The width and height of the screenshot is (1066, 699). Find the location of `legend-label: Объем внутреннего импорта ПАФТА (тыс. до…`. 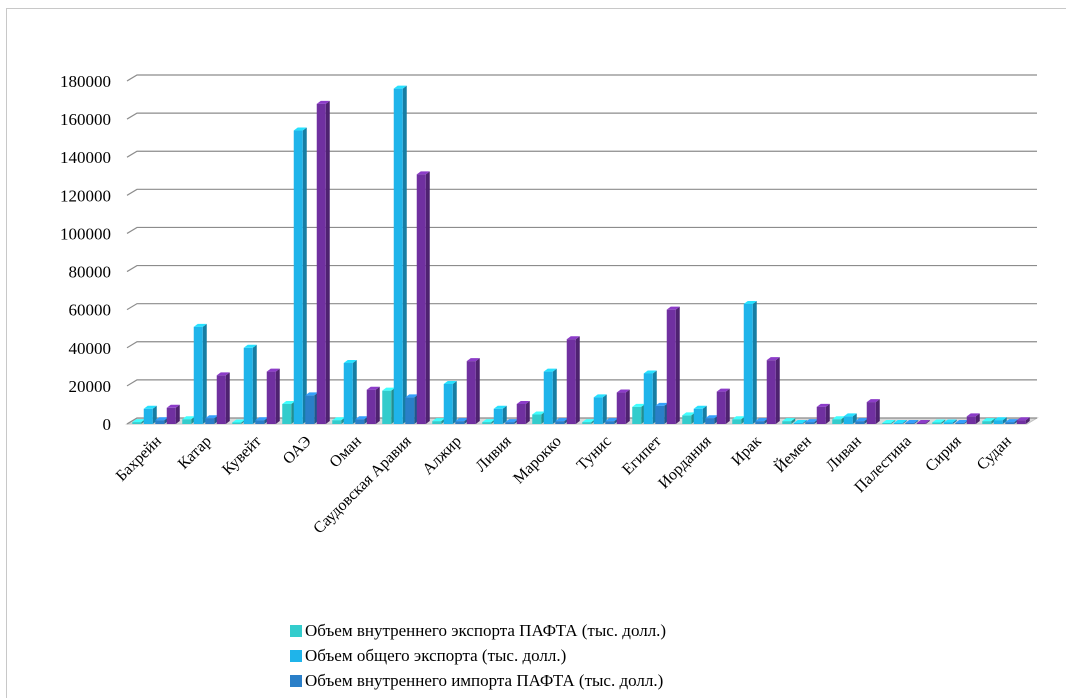

legend-label: Объем внутреннего импорта ПАФТА (тыс. до… is located at coordinates (484, 680).